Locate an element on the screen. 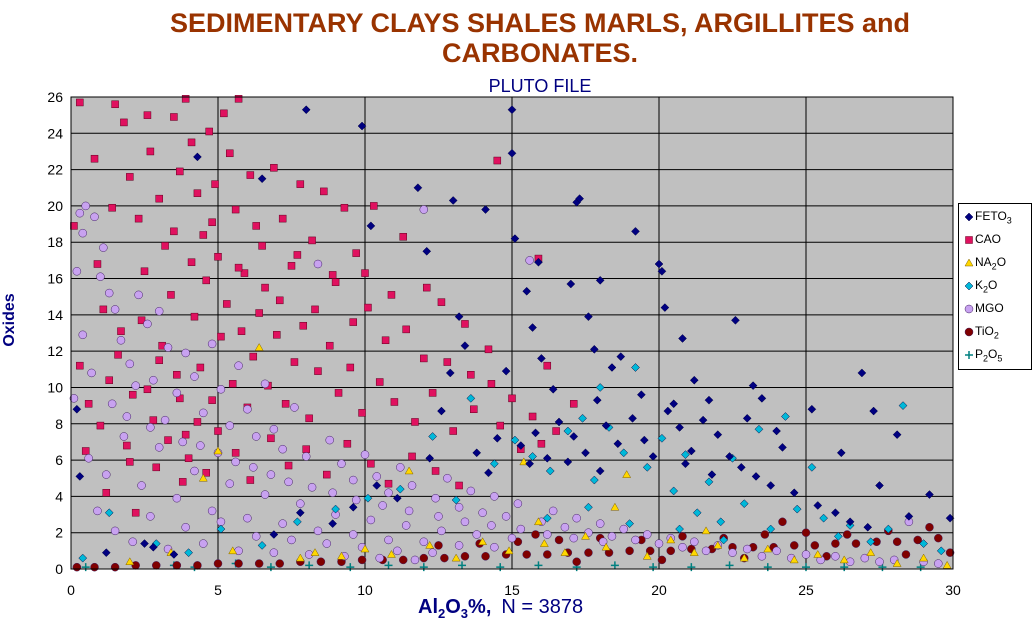  y-tick-label: 24 is located at coordinates (55, 133).